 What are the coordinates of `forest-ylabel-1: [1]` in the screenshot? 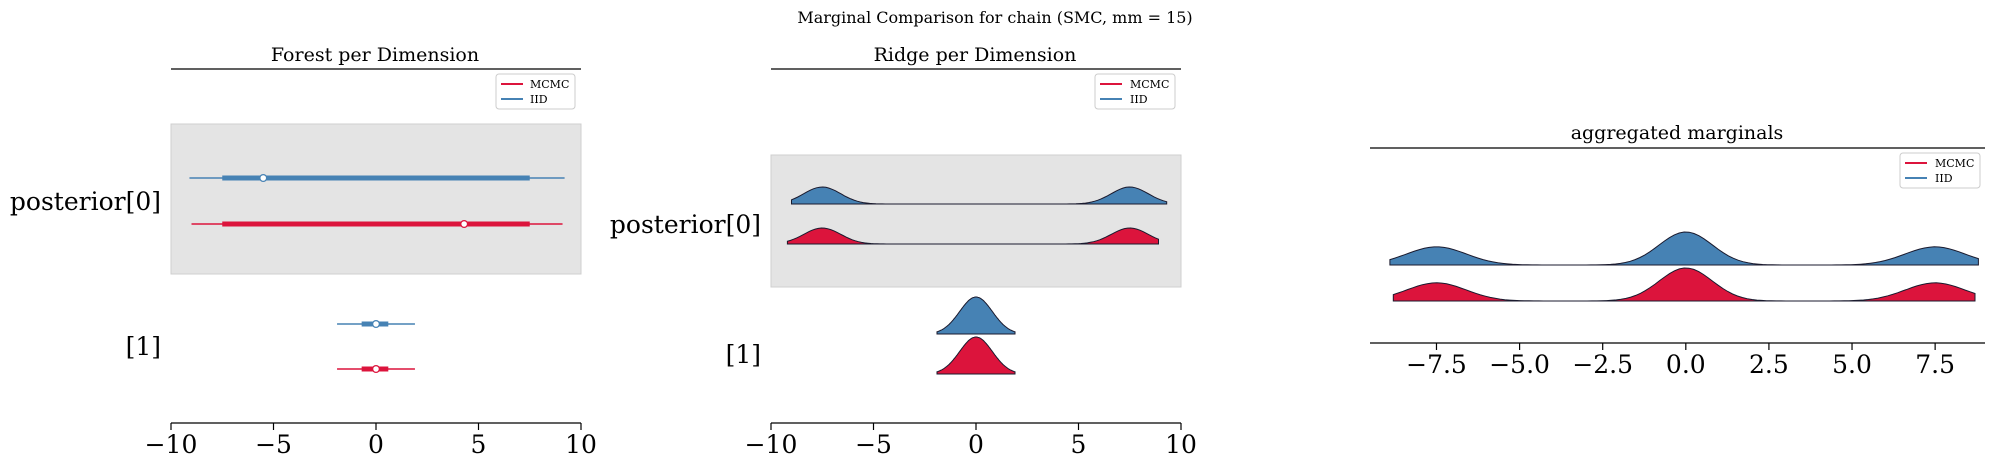 It's located at (143, 346).